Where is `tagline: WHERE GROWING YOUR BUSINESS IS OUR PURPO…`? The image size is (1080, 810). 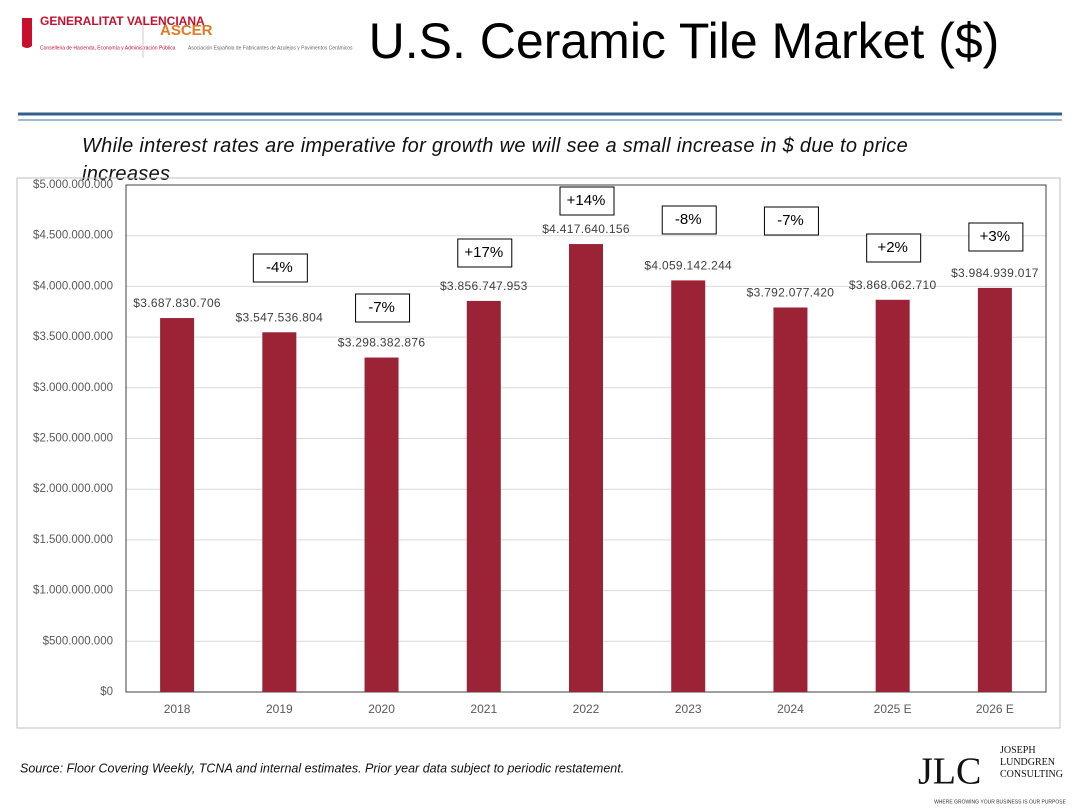 tagline: WHERE GROWING YOUR BUSINESS IS OUR PURPO… is located at coordinates (1000, 802).